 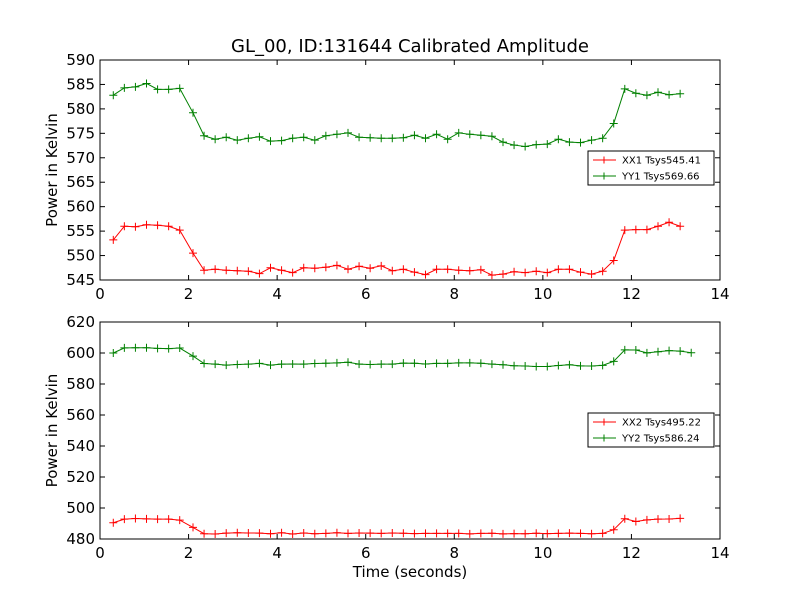 What do you see at coordinates (80, 539) in the screenshot?
I see `y-tick-label: 480` at bounding box center [80, 539].